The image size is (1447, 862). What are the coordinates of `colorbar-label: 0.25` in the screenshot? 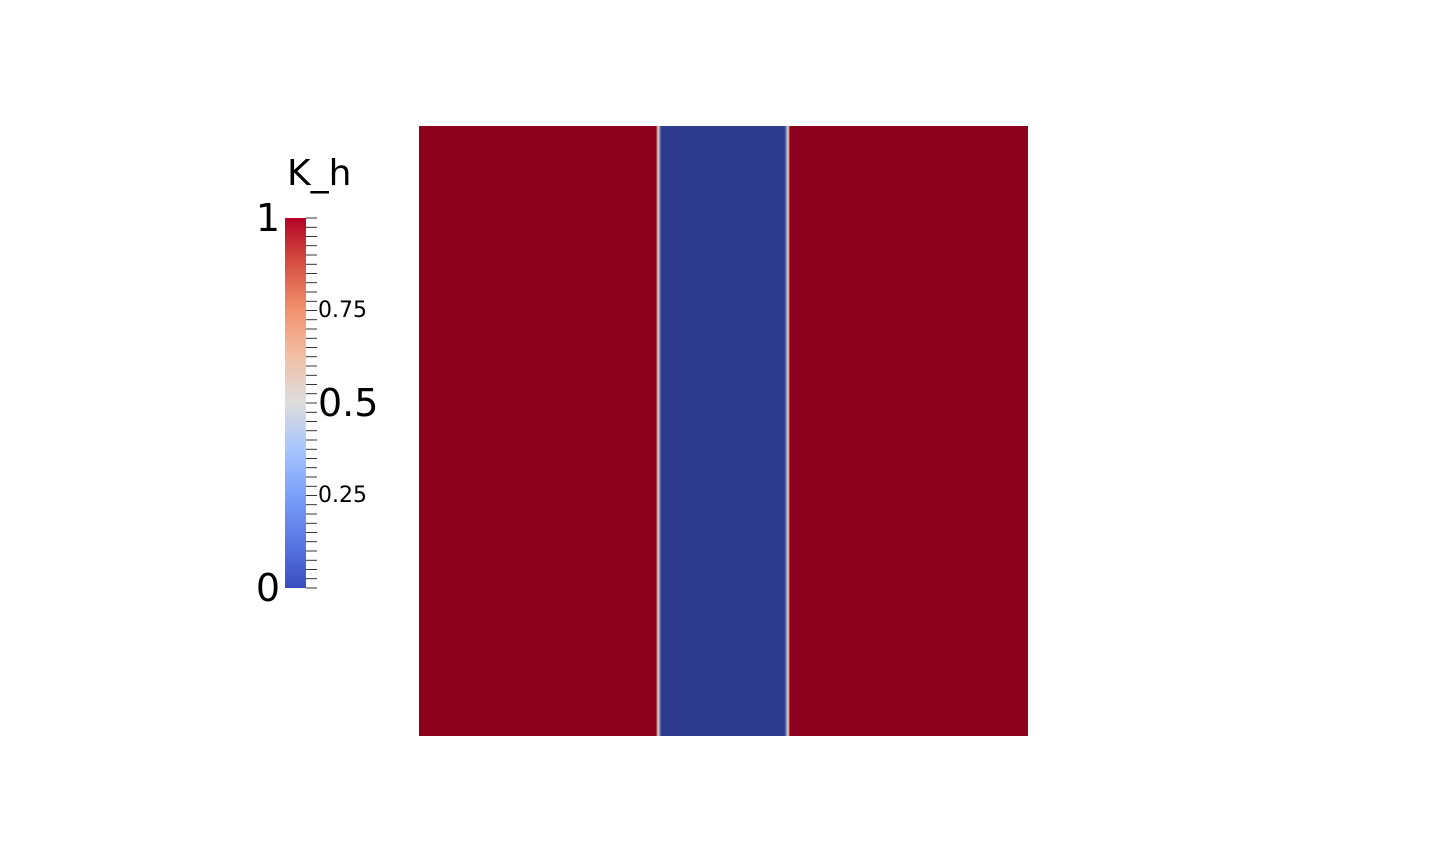 It's located at (342, 495).